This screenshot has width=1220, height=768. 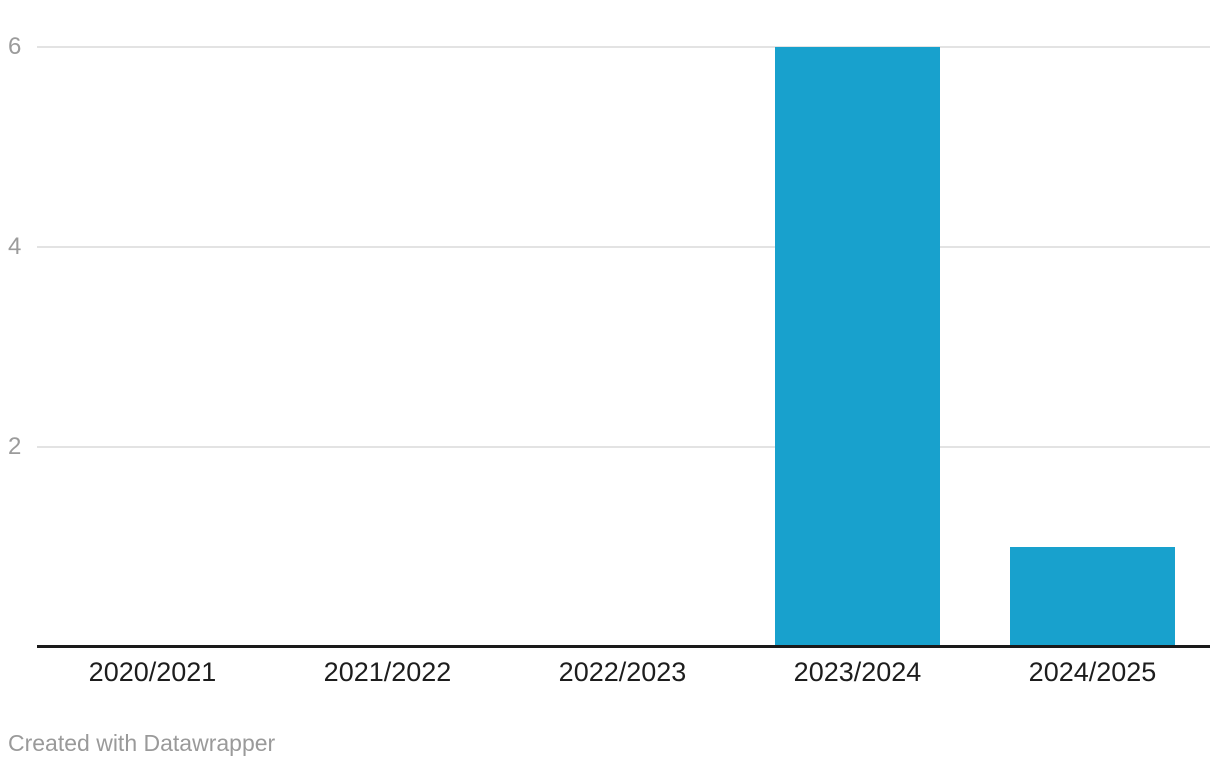 What do you see at coordinates (857, 672) in the screenshot?
I see `x-axis-tick-label: 2023/2024` at bounding box center [857, 672].